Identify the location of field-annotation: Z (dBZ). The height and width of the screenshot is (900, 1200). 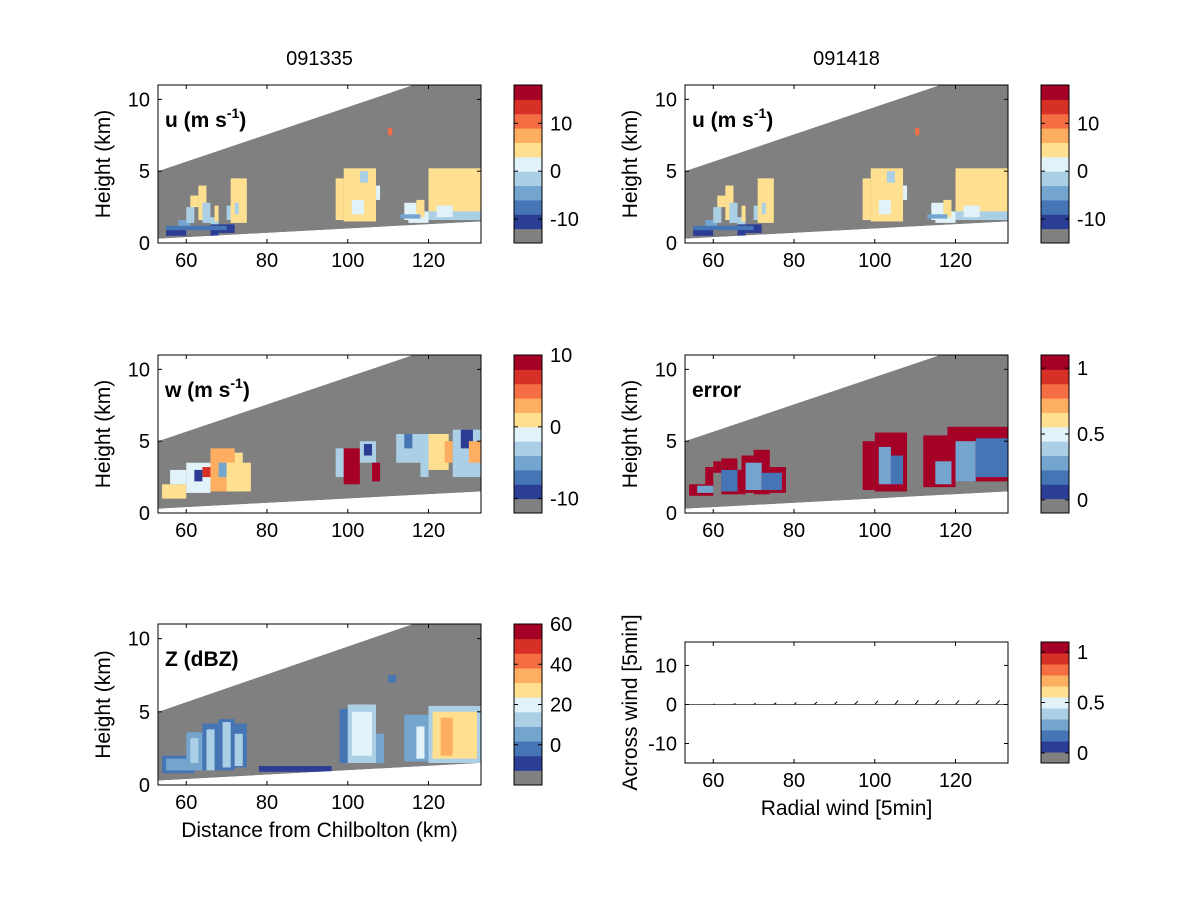
(201, 659).